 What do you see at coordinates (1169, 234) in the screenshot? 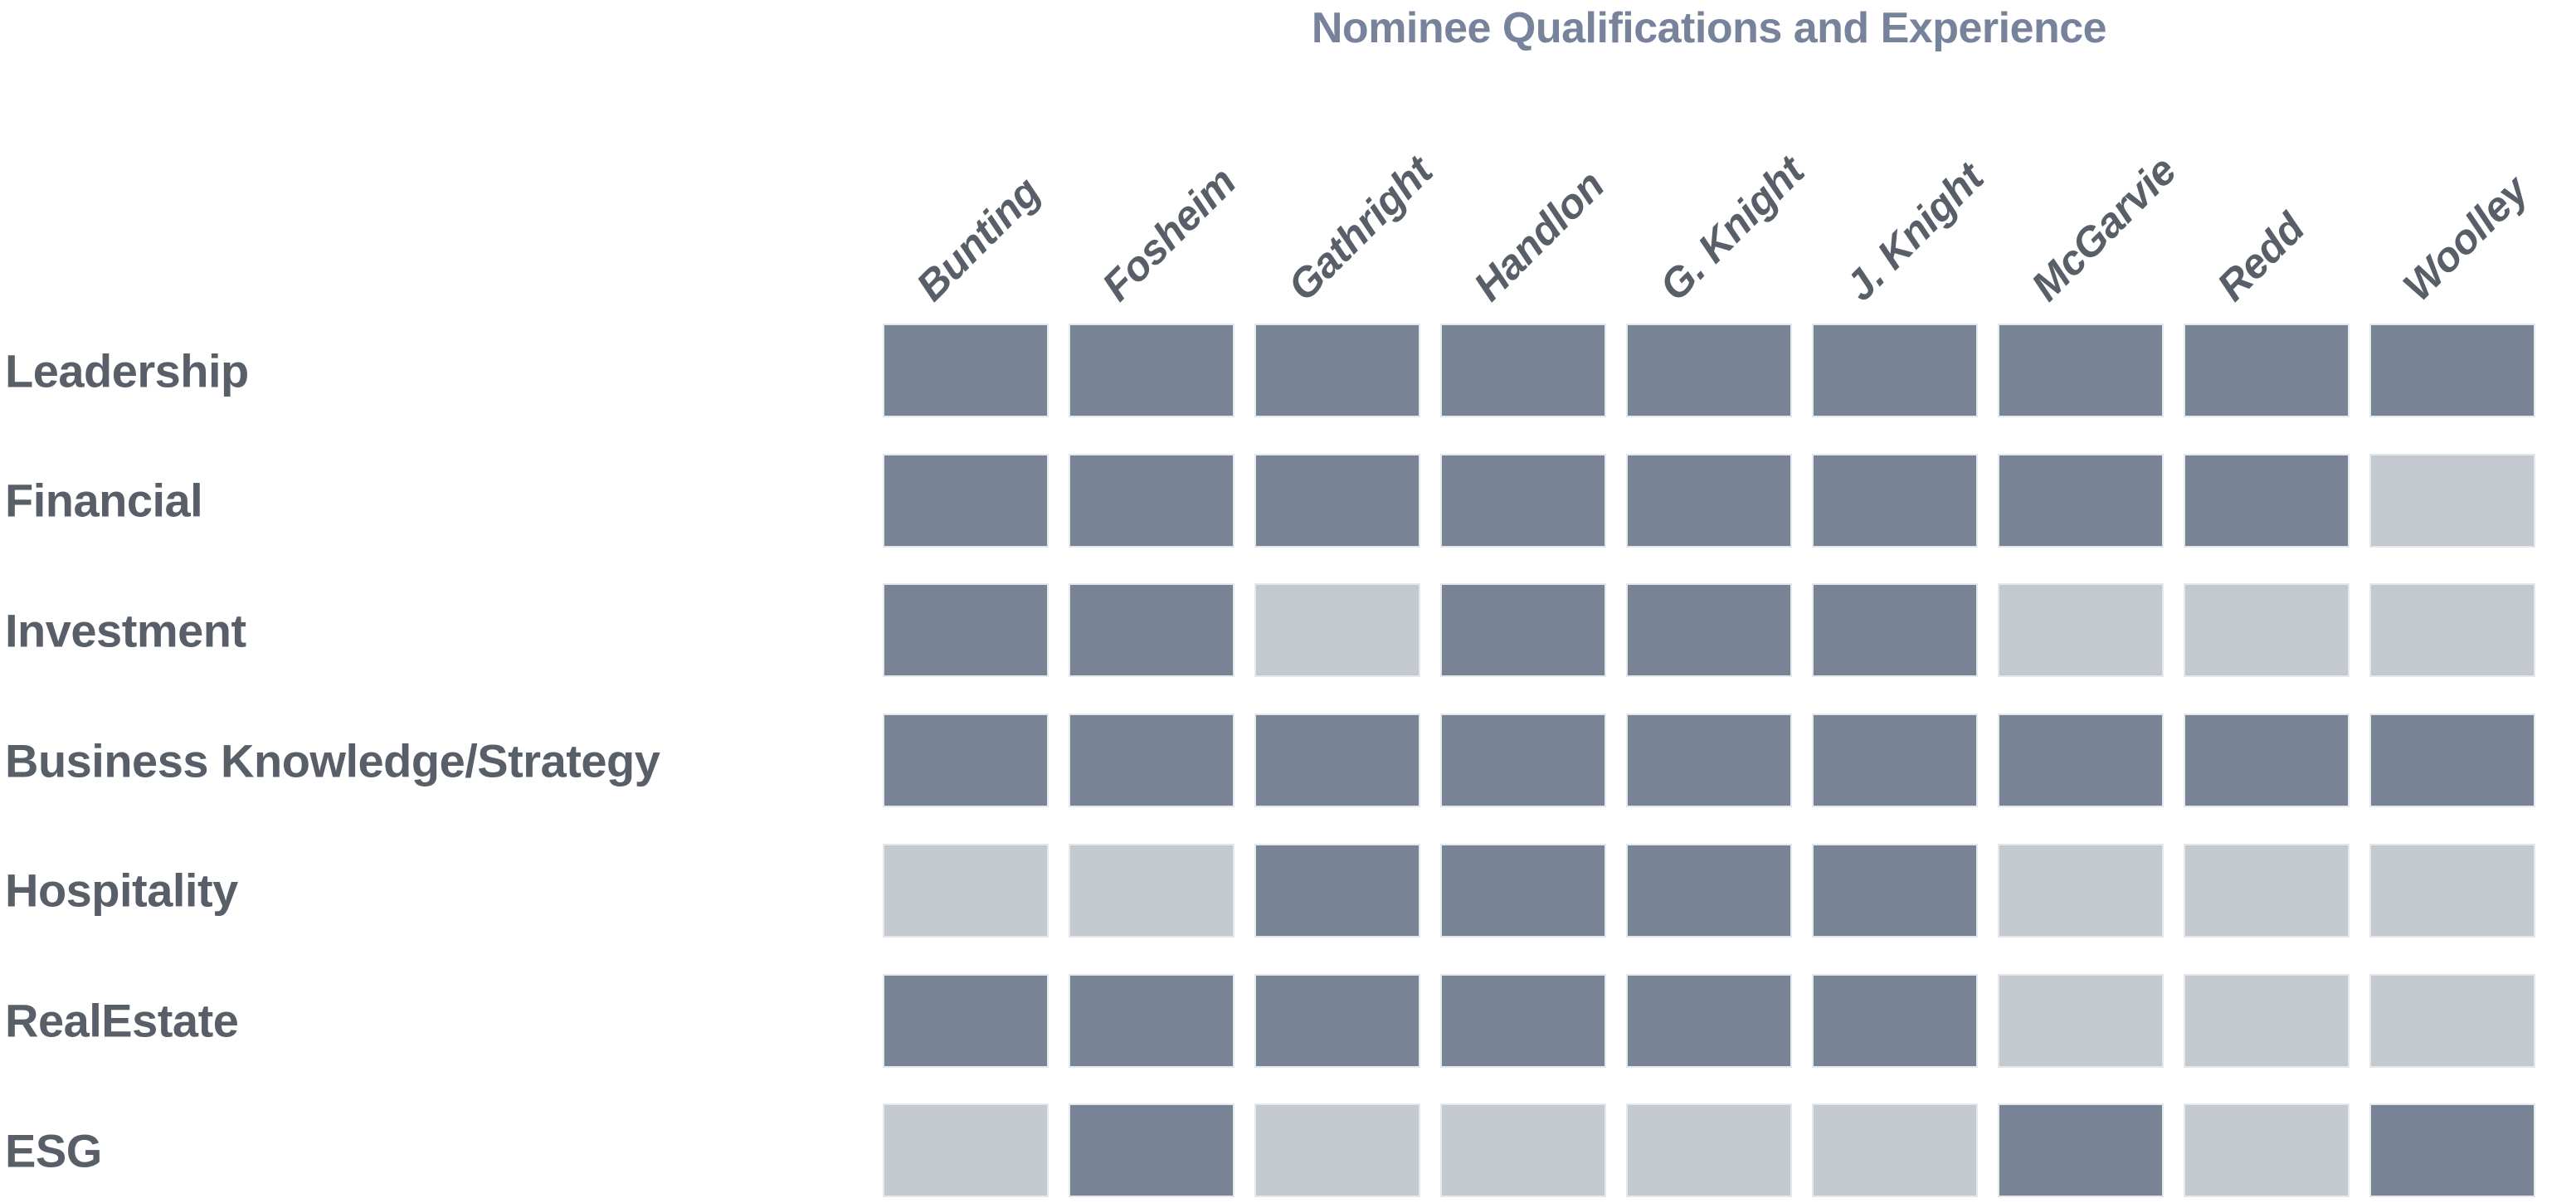
I see `column-header-fosheim: Fosheim` at bounding box center [1169, 234].